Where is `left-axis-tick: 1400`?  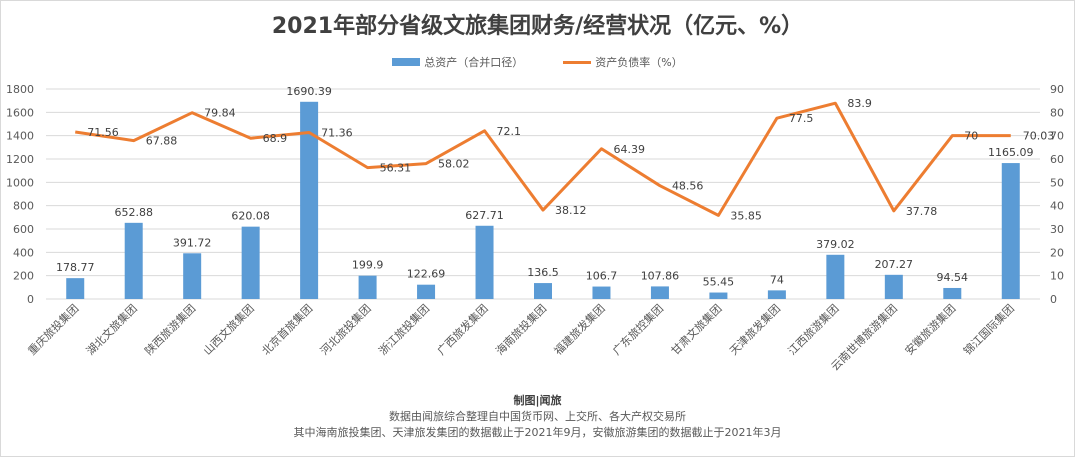 left-axis-tick: 1400 is located at coordinates (20, 136).